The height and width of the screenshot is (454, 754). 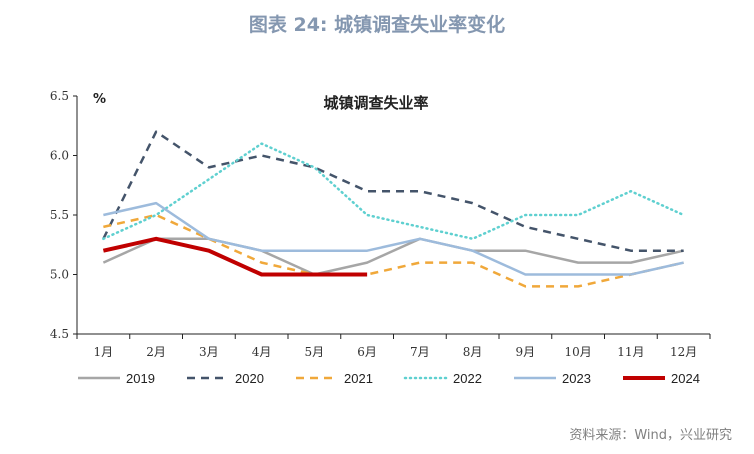 What do you see at coordinates (156, 352) in the screenshot?
I see `x-tick-label: 2月` at bounding box center [156, 352].